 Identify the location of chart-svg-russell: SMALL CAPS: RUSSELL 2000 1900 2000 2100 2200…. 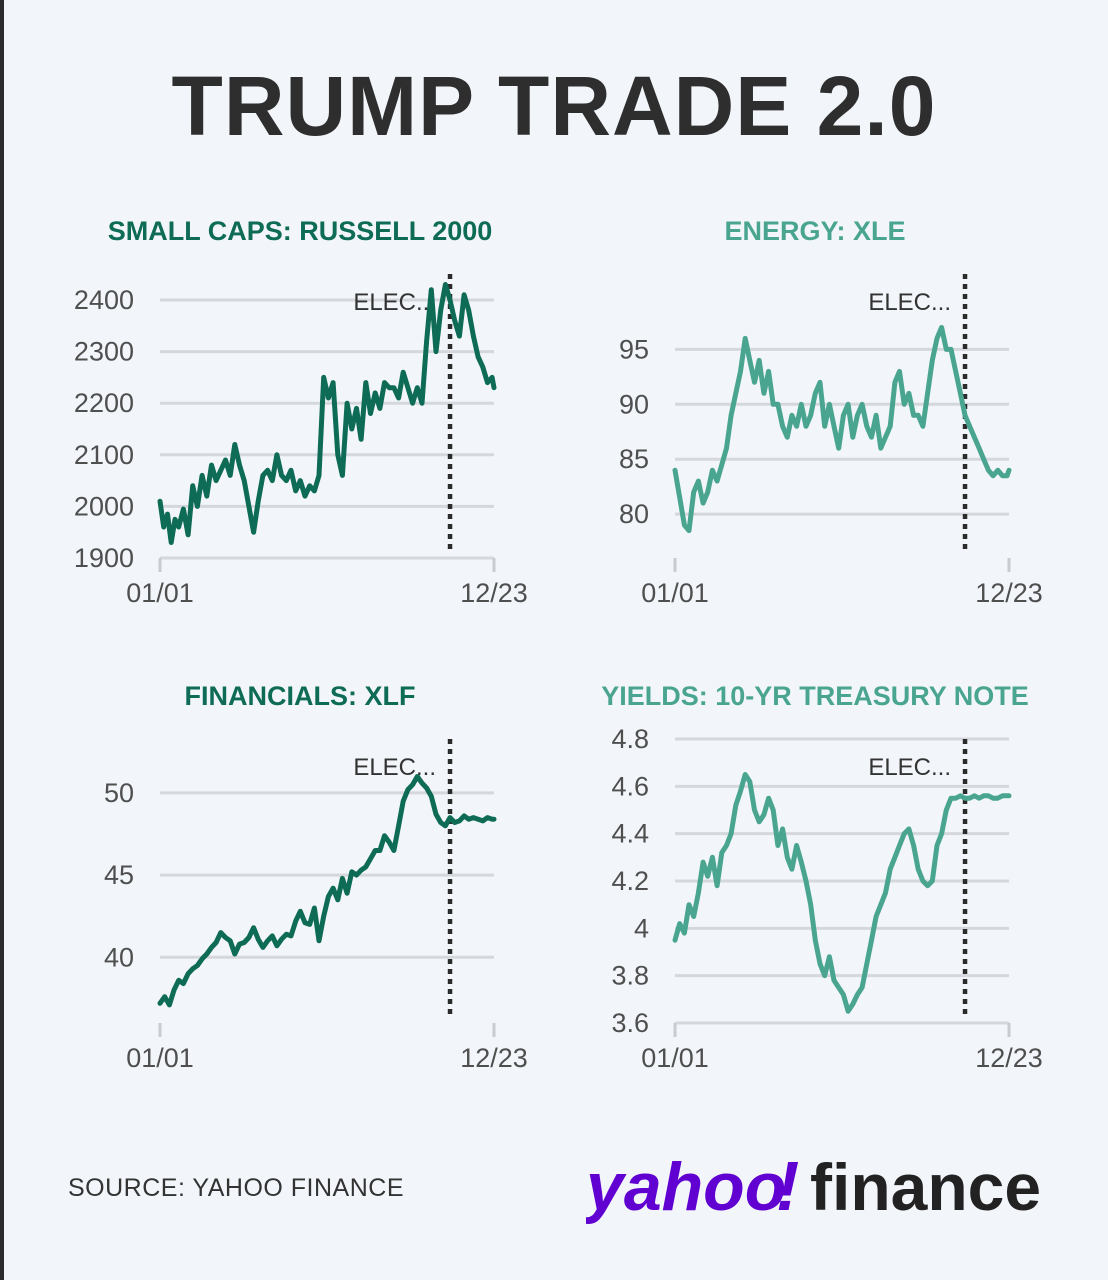
(301, 412).